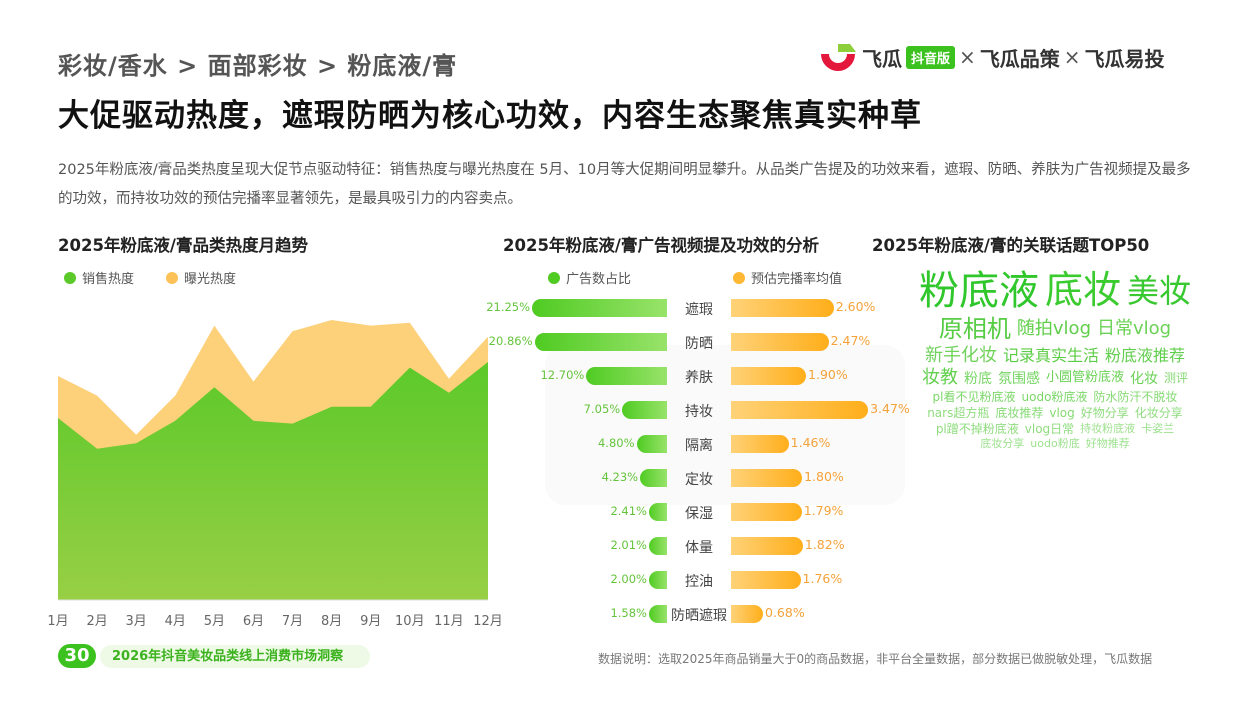 The image size is (1250, 703). What do you see at coordinates (1159, 290) in the screenshot?
I see `word: 美妆` at bounding box center [1159, 290].